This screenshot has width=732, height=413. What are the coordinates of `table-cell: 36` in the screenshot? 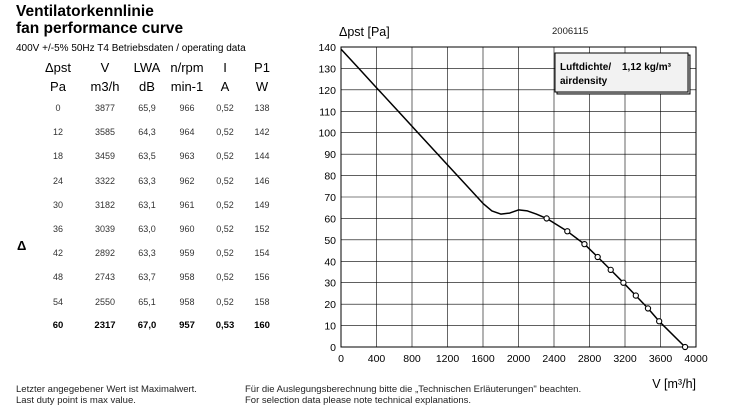 It's located at (57, 229).